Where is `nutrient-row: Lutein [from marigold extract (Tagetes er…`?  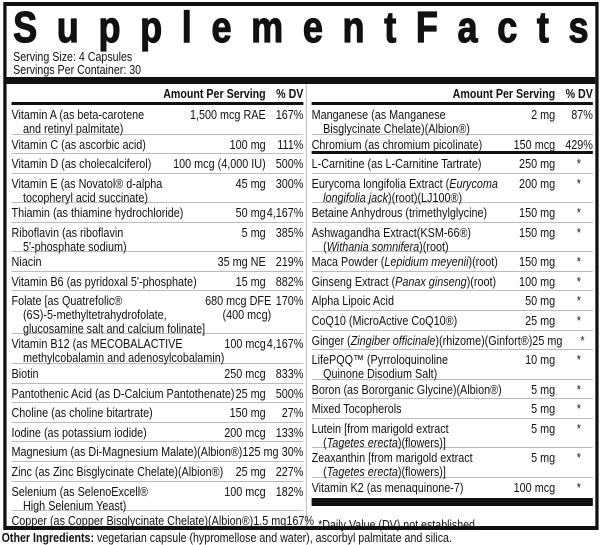 nutrient-row: Lutein [from marigold extract (Tagetes er… is located at coordinates (452, 434).